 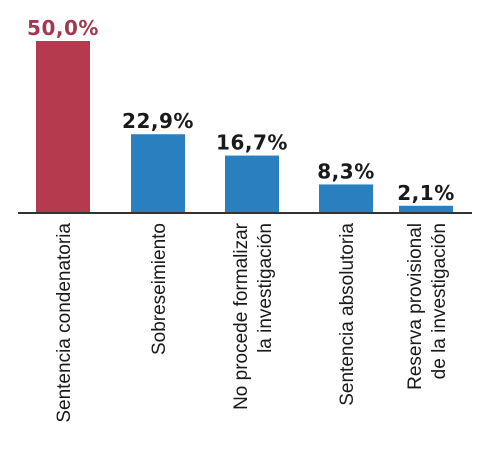 I want to click on category-label-1-line-1: Sentencia condenatoria, so click(x=64, y=323).